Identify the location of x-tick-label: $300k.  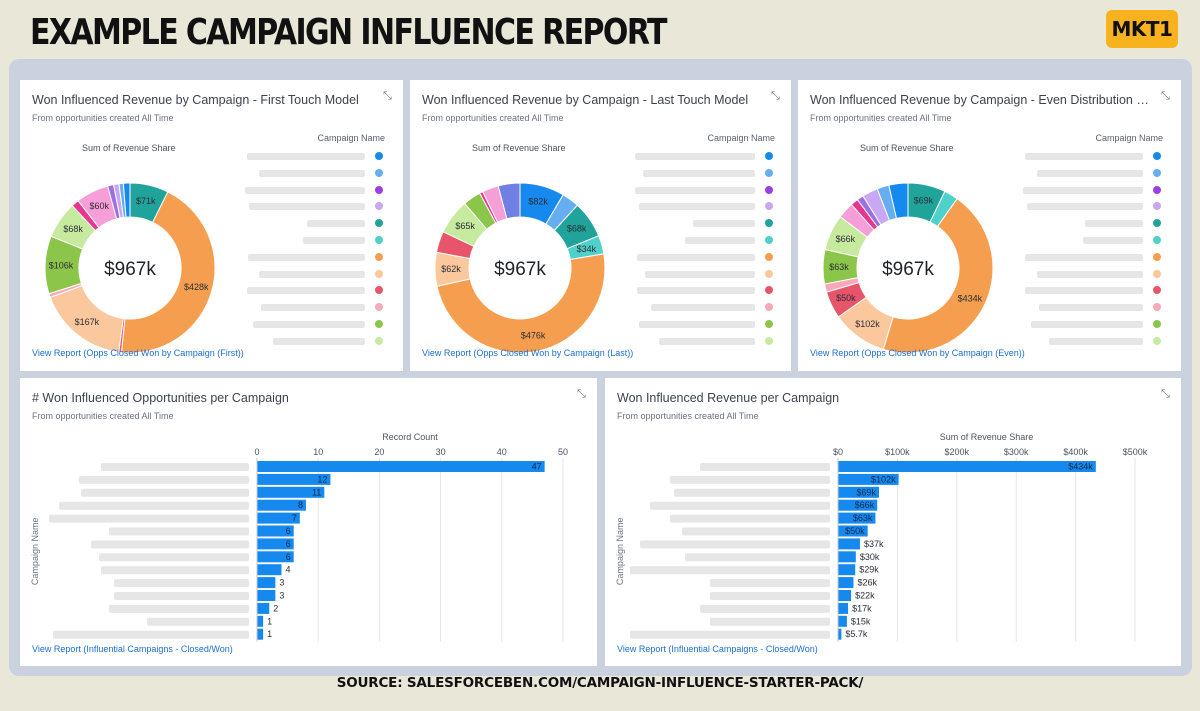
(1016, 452).